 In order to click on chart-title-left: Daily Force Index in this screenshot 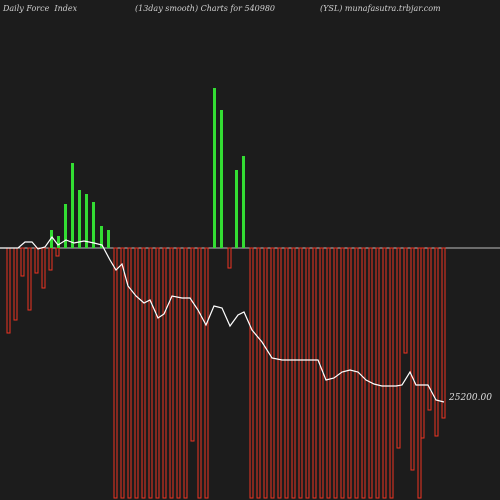, I will do `click(40, 8)`.